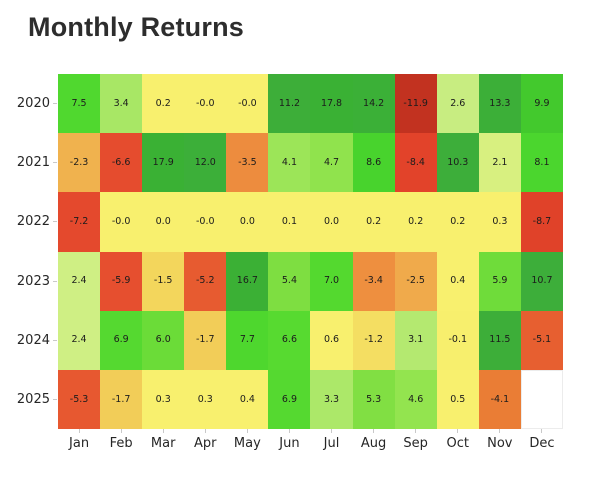  I want to click on heatmap-cell: 4.7, so click(331, 163).